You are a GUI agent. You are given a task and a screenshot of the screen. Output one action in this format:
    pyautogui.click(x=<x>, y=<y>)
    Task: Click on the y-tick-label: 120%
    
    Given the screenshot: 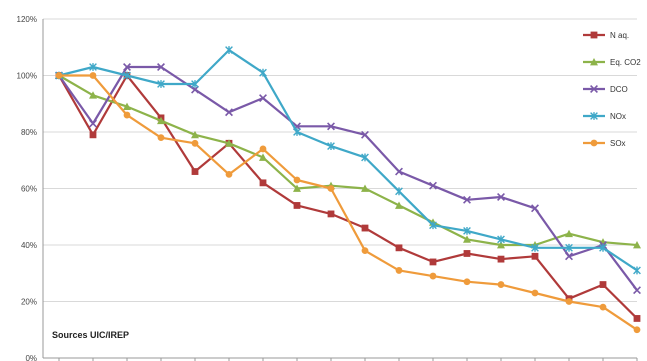 What is the action you would take?
    pyautogui.click(x=27, y=19)
    